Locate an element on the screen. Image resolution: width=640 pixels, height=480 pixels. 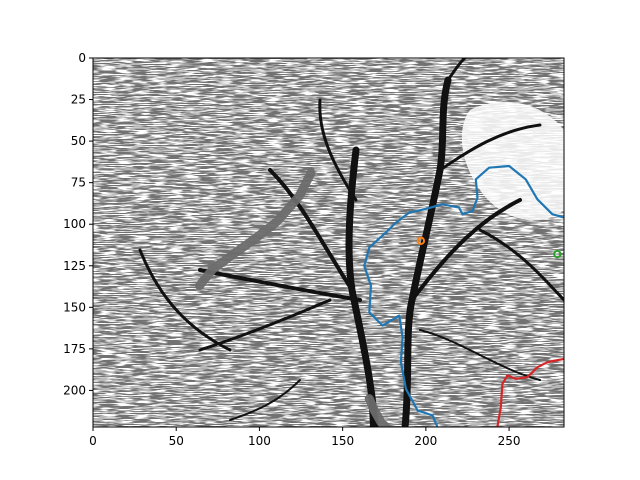
x-axis: 0 50 100 150 200 250 is located at coordinates (305, 437).